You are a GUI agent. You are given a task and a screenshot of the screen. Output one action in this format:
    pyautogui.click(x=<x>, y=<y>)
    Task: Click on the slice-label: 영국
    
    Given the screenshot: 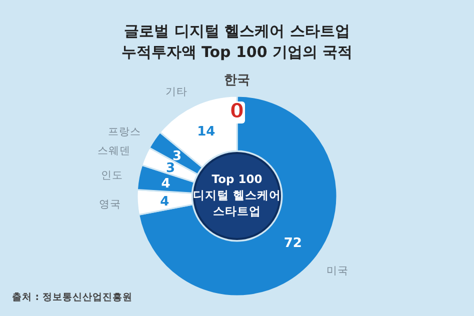 What is the action you would take?
    pyautogui.click(x=110, y=204)
    